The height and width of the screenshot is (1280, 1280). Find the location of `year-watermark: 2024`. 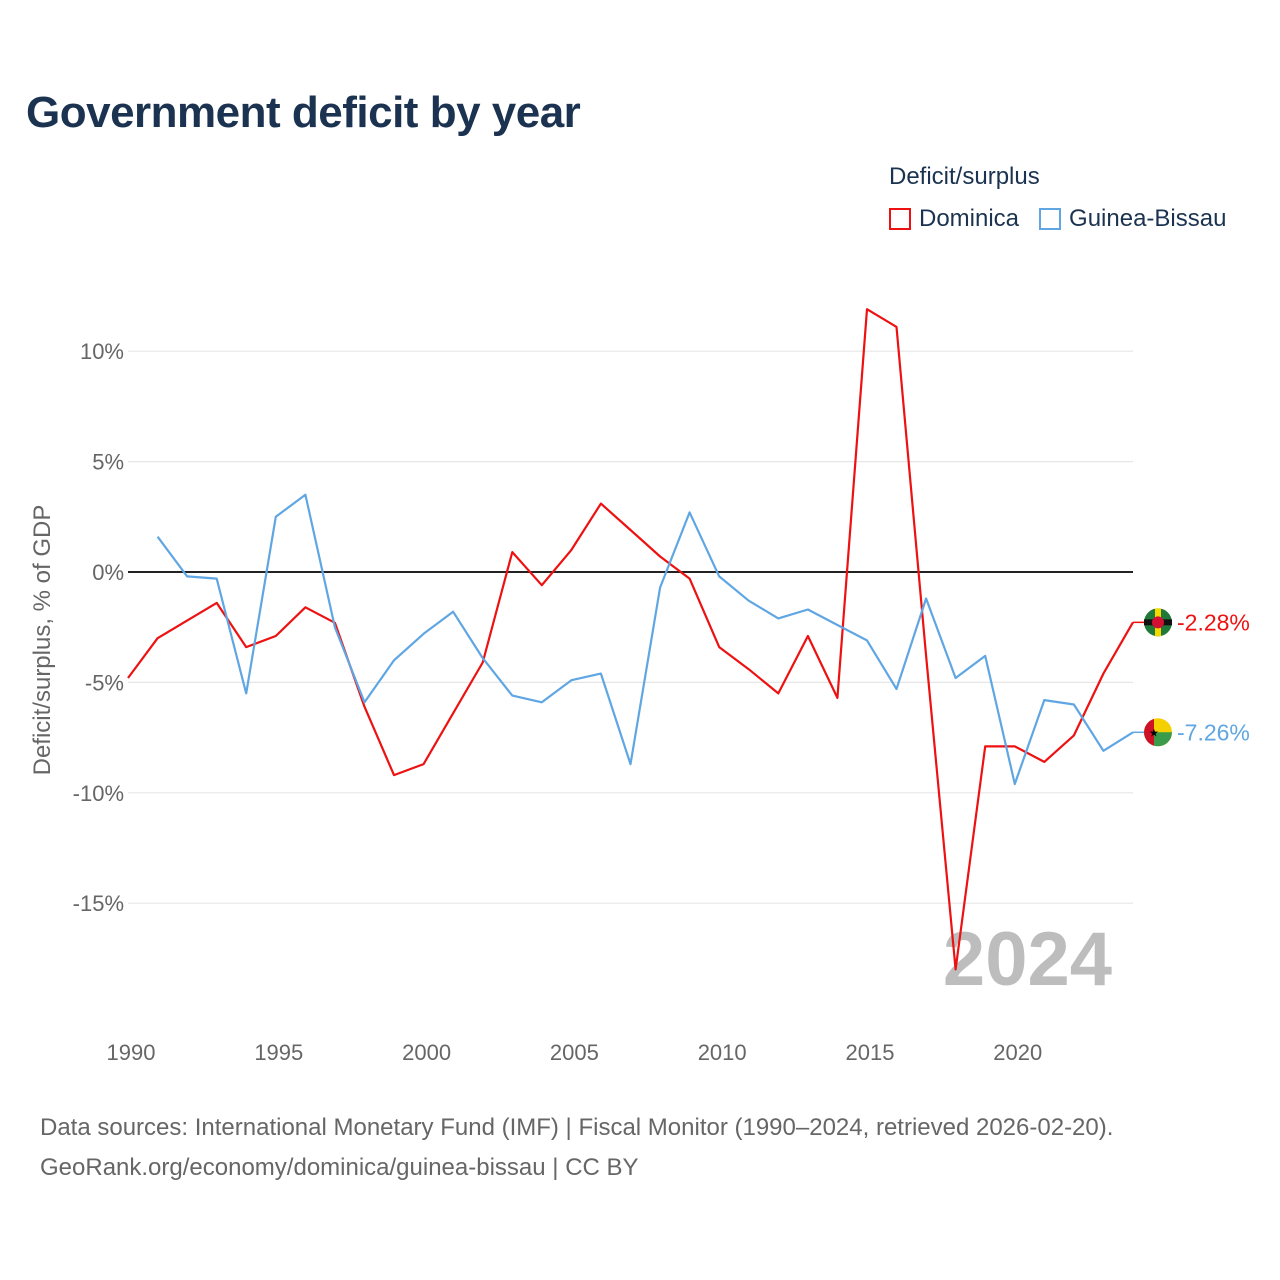

year-watermark: 2024 is located at coordinates (1027, 959).